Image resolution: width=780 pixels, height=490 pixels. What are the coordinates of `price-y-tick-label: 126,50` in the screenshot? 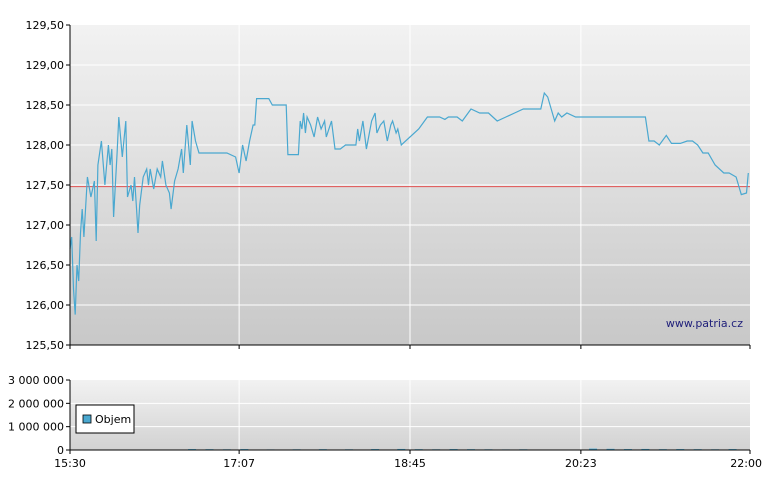 It's located at (45, 265).